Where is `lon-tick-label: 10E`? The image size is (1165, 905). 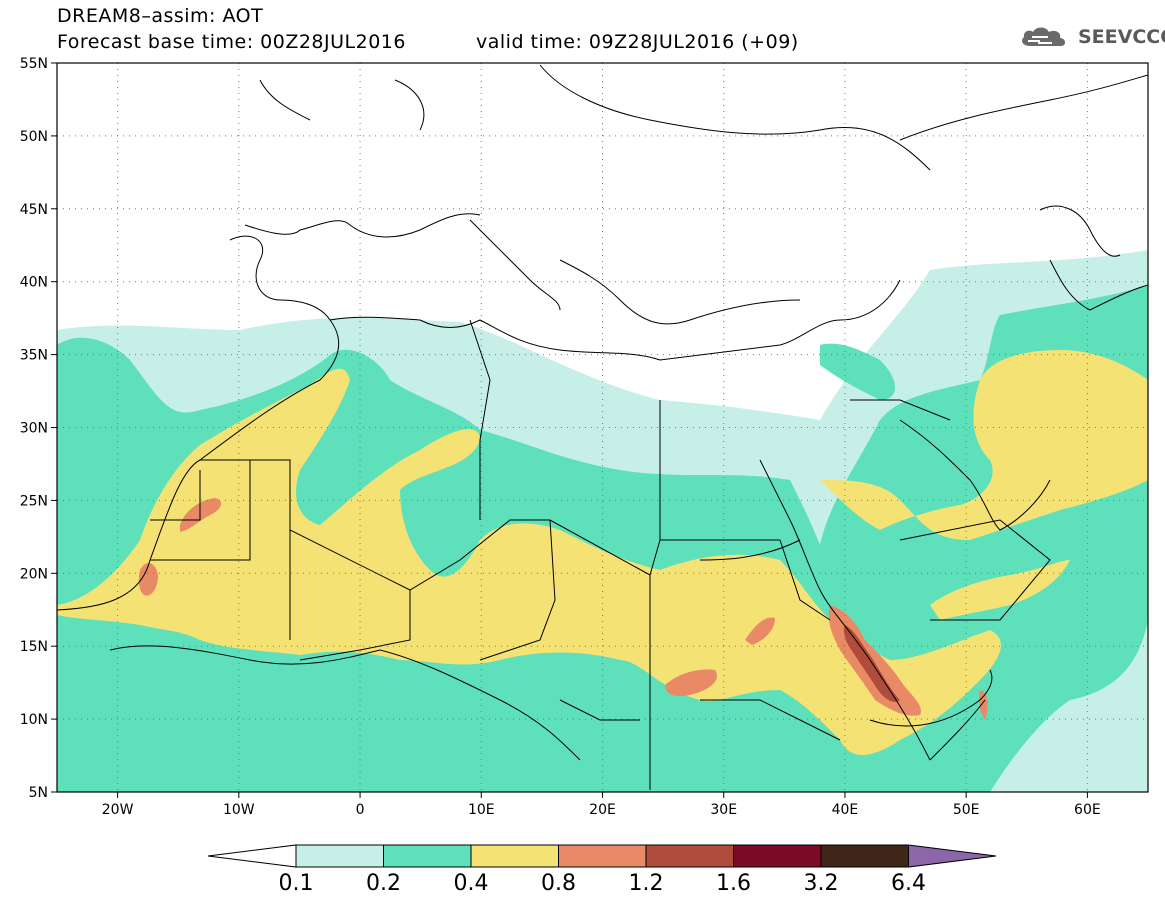
lon-tick-label: 10E is located at coordinates (481, 810).